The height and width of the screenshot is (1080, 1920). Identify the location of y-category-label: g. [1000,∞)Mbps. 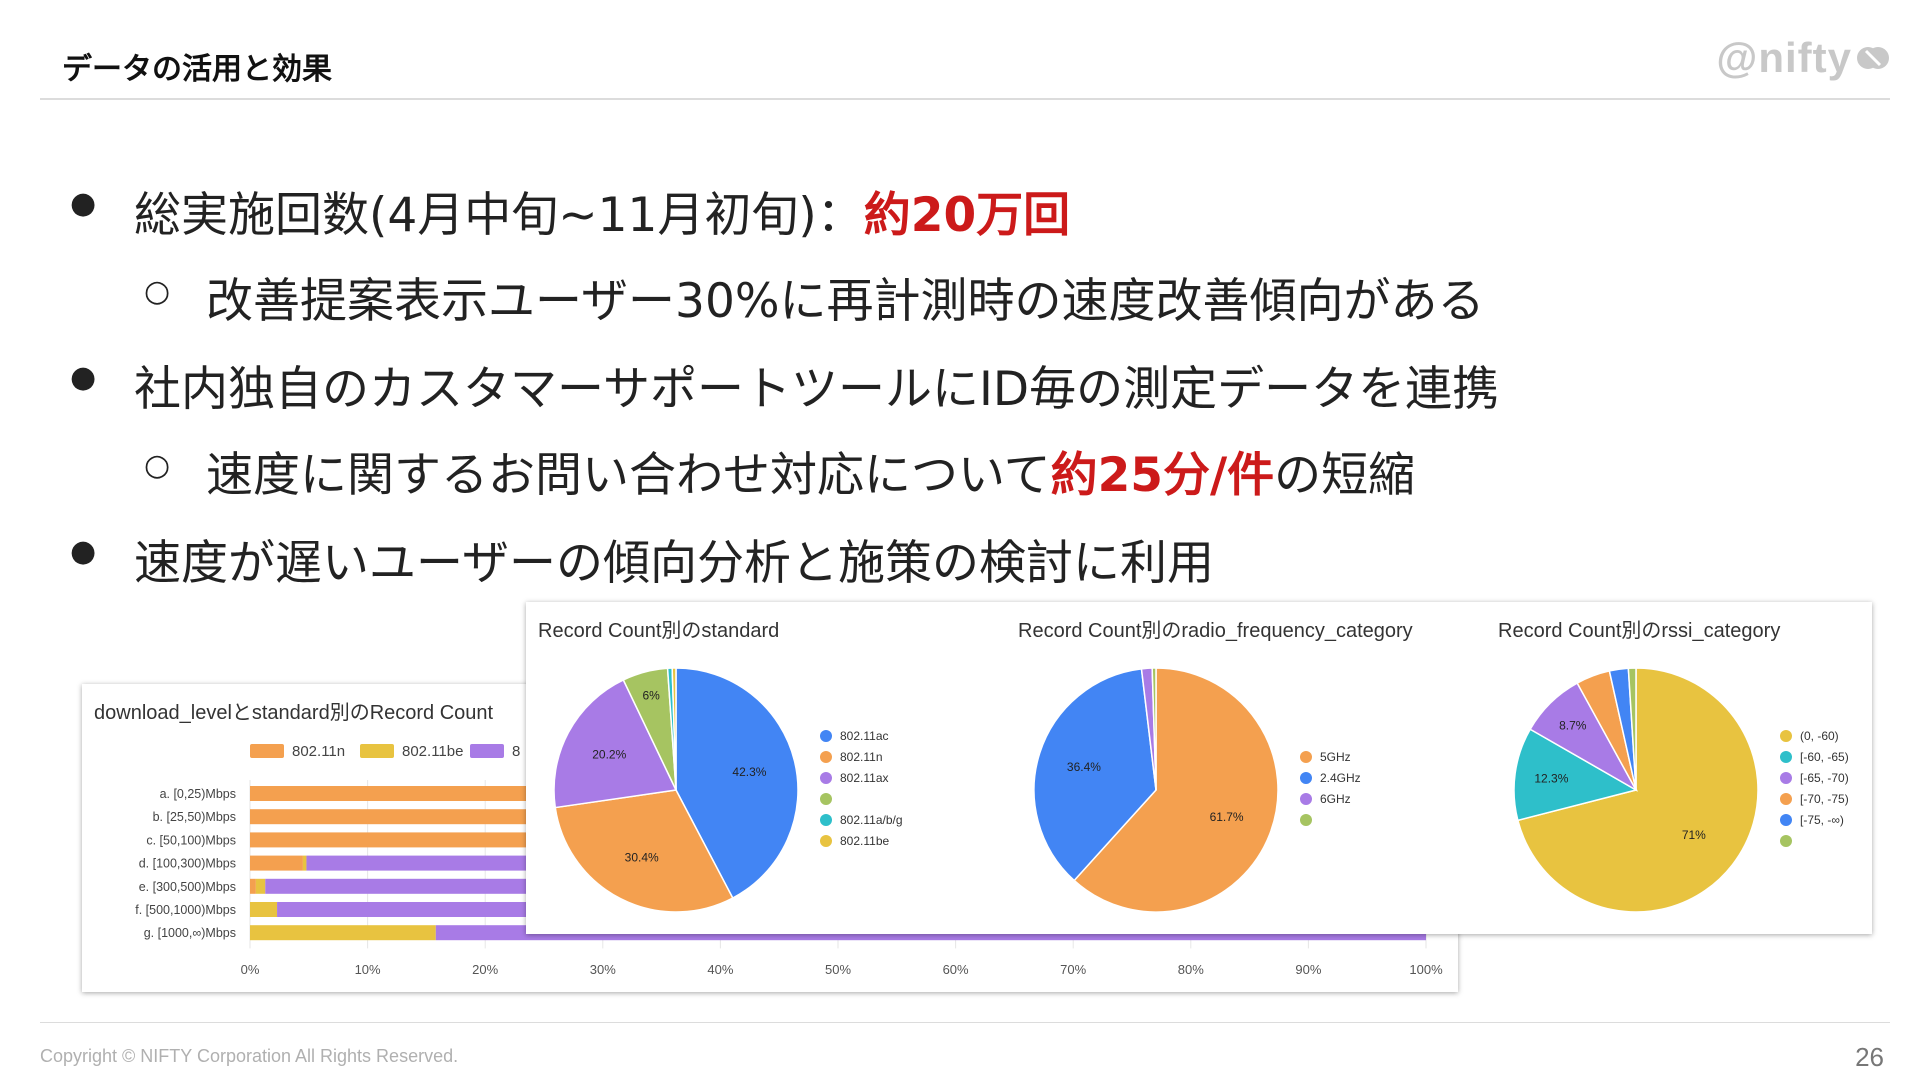
(190, 933).